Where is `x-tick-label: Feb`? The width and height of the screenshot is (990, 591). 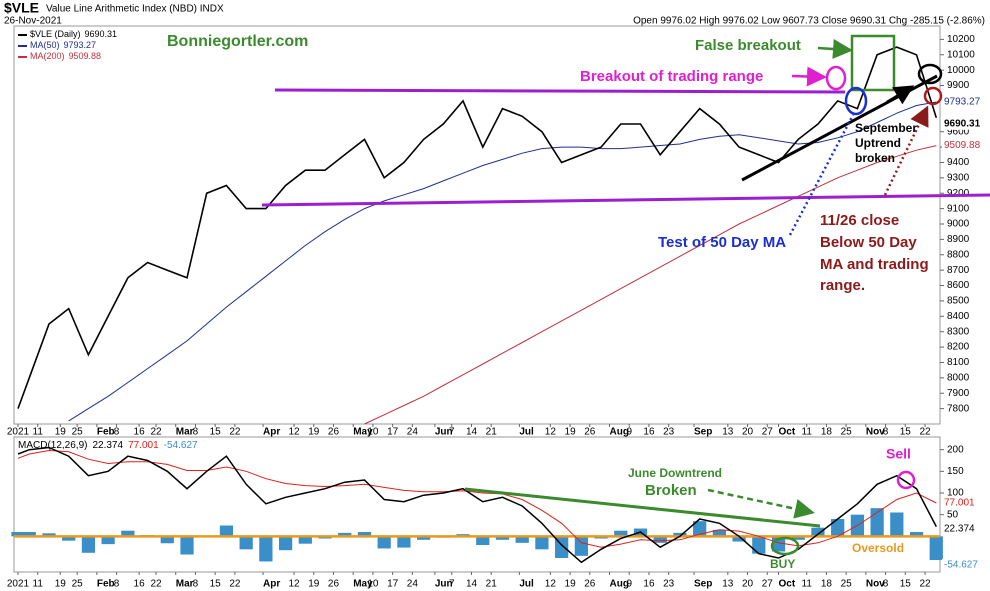 x-tick-label: Feb is located at coordinates (106, 432).